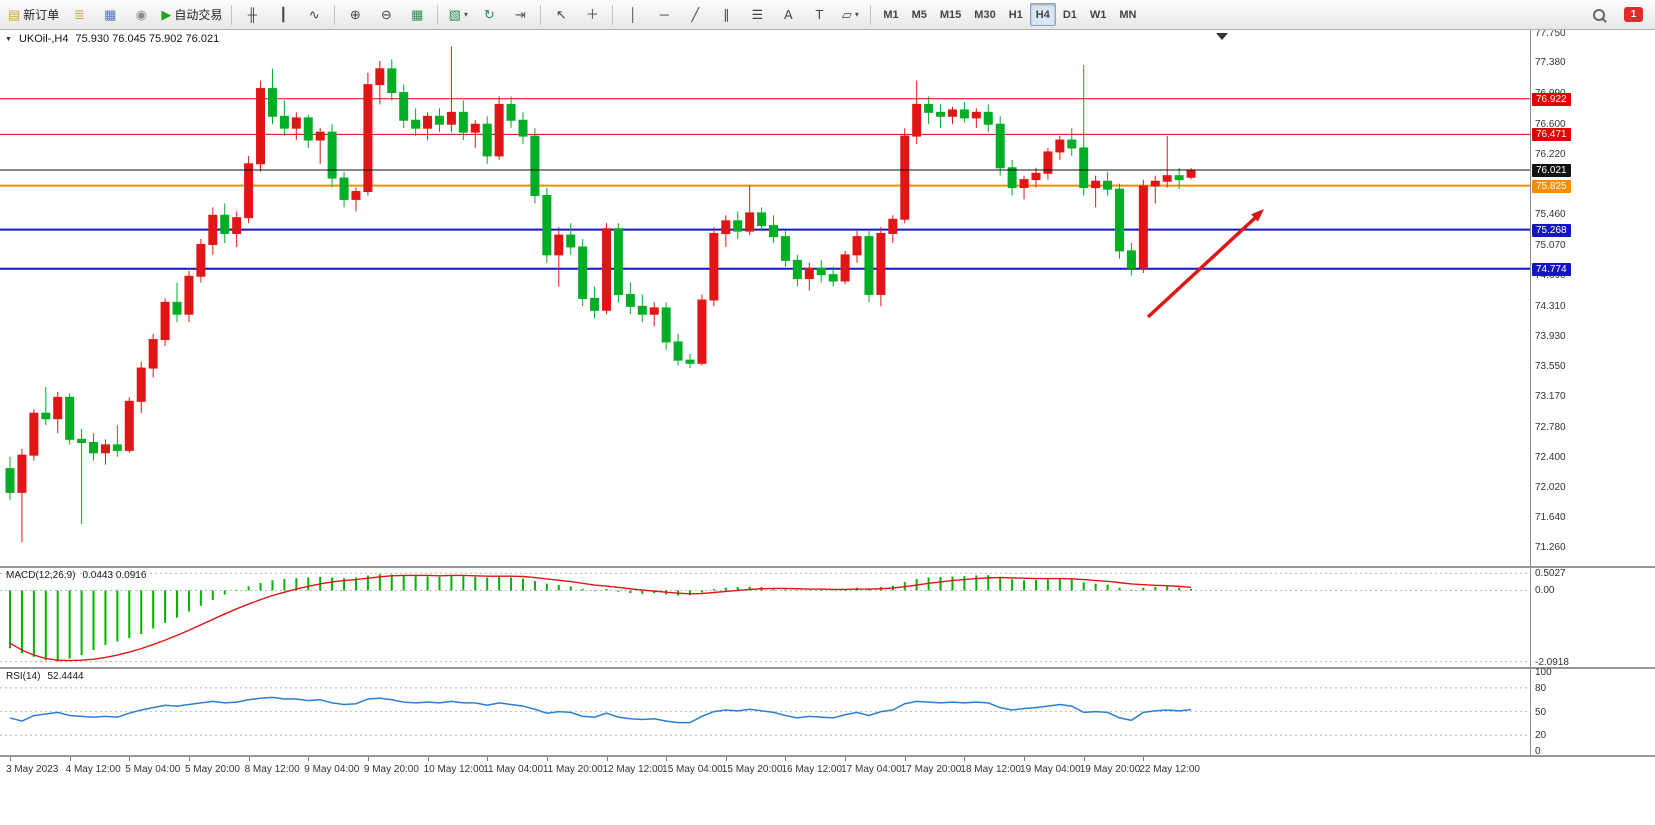 This screenshot has height=825, width=1655. I want to click on line-chart-button: ∿, so click(314, 15).